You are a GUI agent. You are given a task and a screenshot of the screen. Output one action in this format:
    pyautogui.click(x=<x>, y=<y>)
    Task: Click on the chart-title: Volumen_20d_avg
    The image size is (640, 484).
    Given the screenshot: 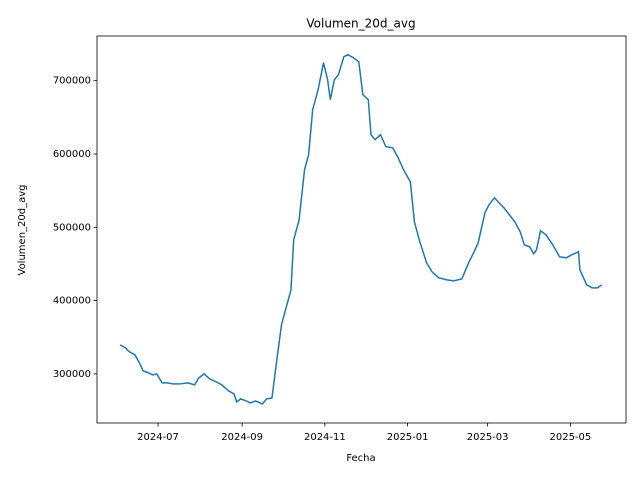 What is the action you would take?
    pyautogui.click(x=360, y=24)
    